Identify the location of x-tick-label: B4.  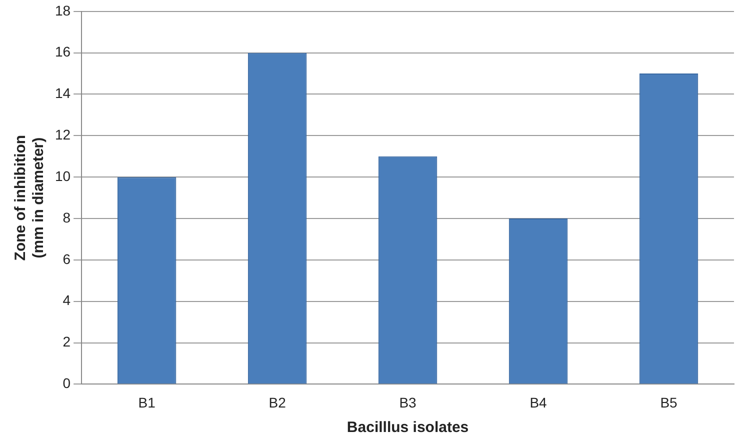
(539, 402).